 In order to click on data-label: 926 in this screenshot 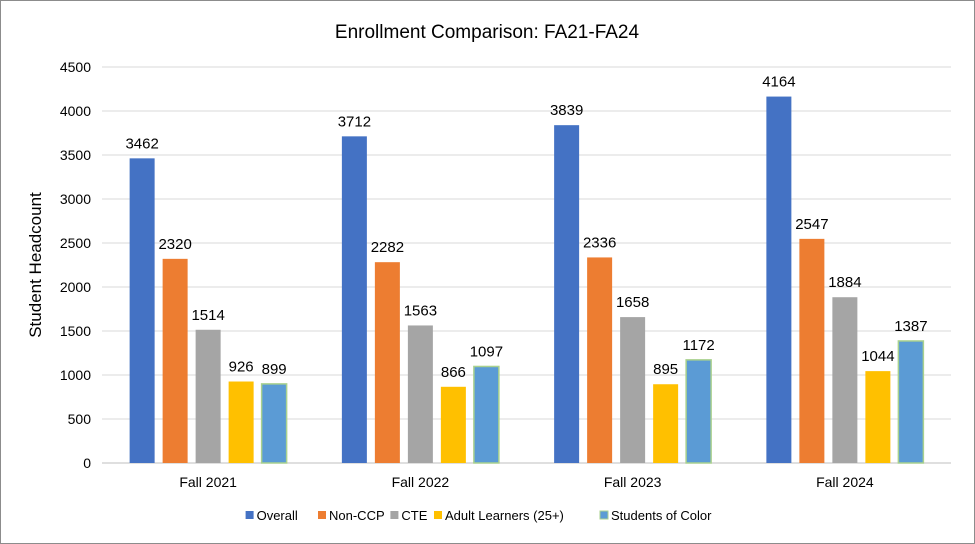, I will do `click(241, 367)`.